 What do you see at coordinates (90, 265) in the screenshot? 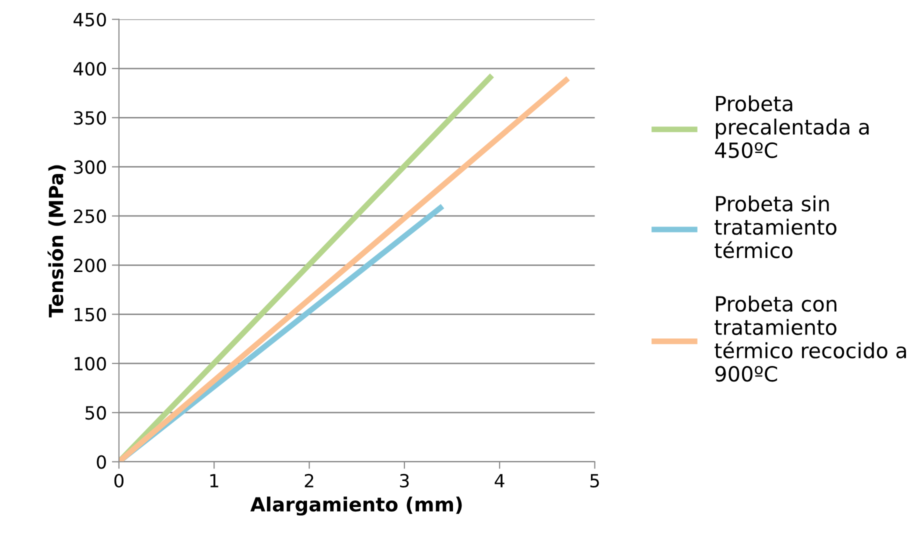
I see `y-tick-label: 200` at bounding box center [90, 265].